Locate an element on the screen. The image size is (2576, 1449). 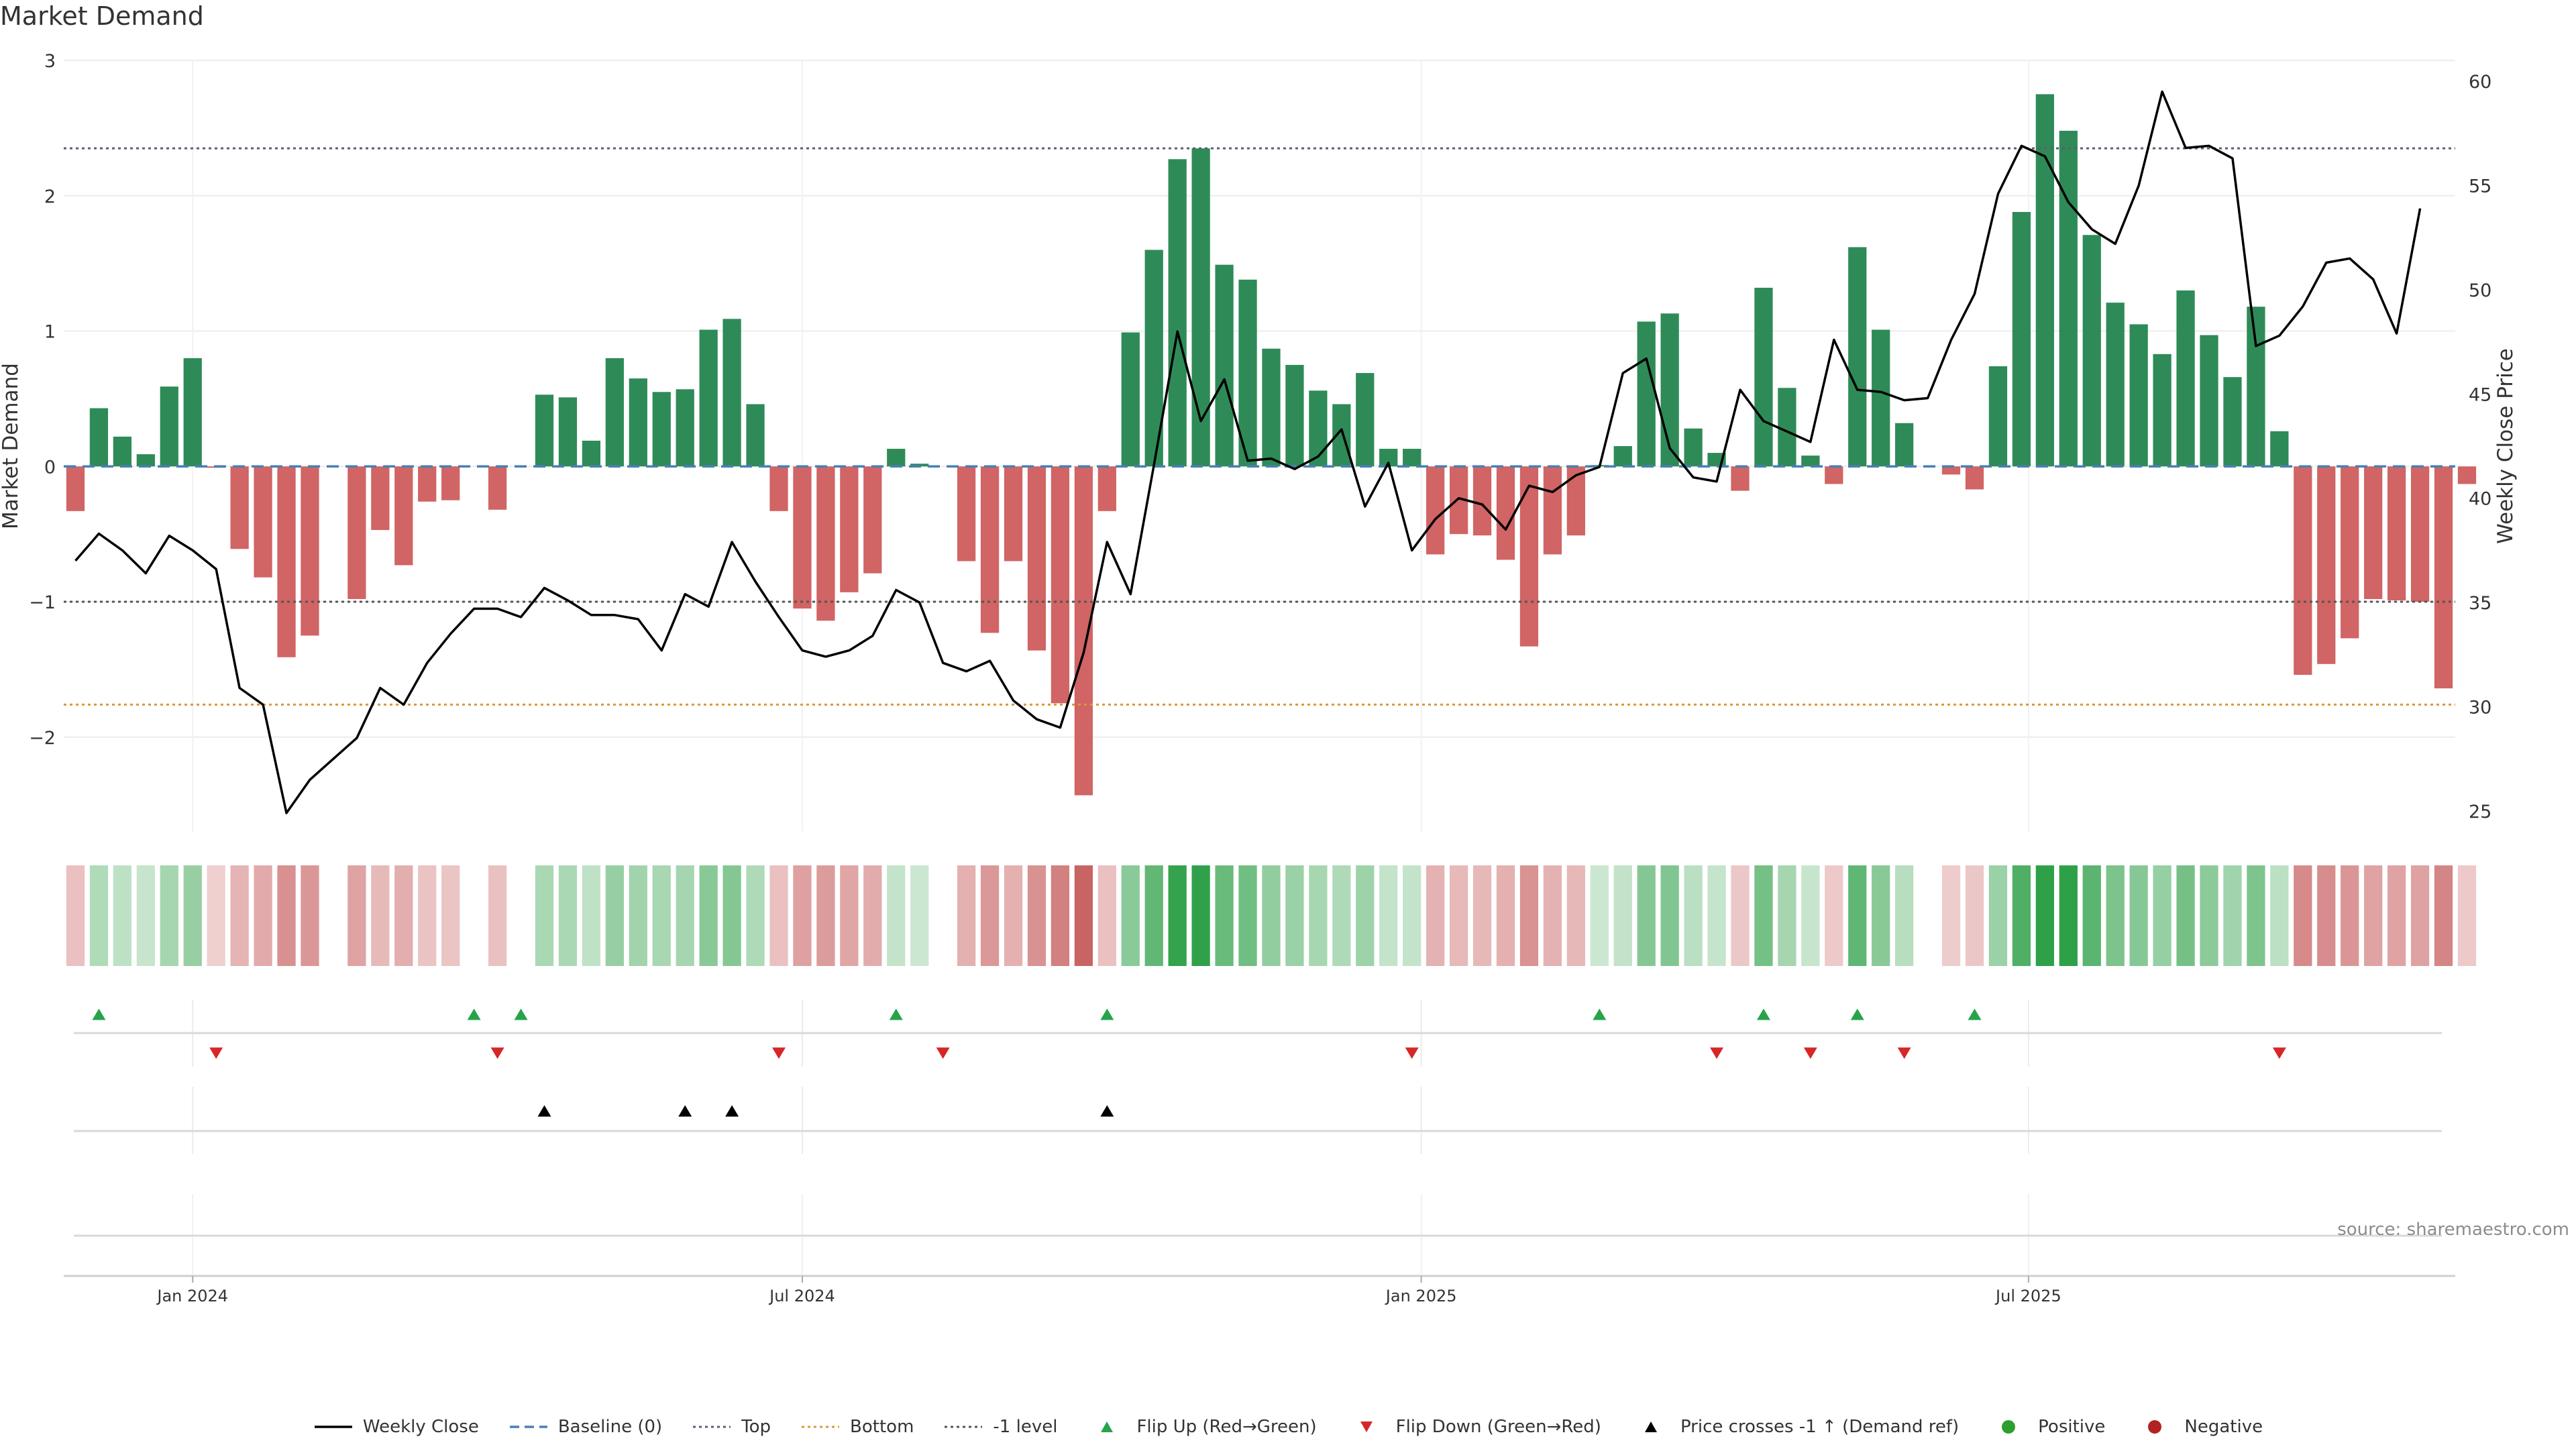
y-axis-label: Market Demand is located at coordinates (11, 446).